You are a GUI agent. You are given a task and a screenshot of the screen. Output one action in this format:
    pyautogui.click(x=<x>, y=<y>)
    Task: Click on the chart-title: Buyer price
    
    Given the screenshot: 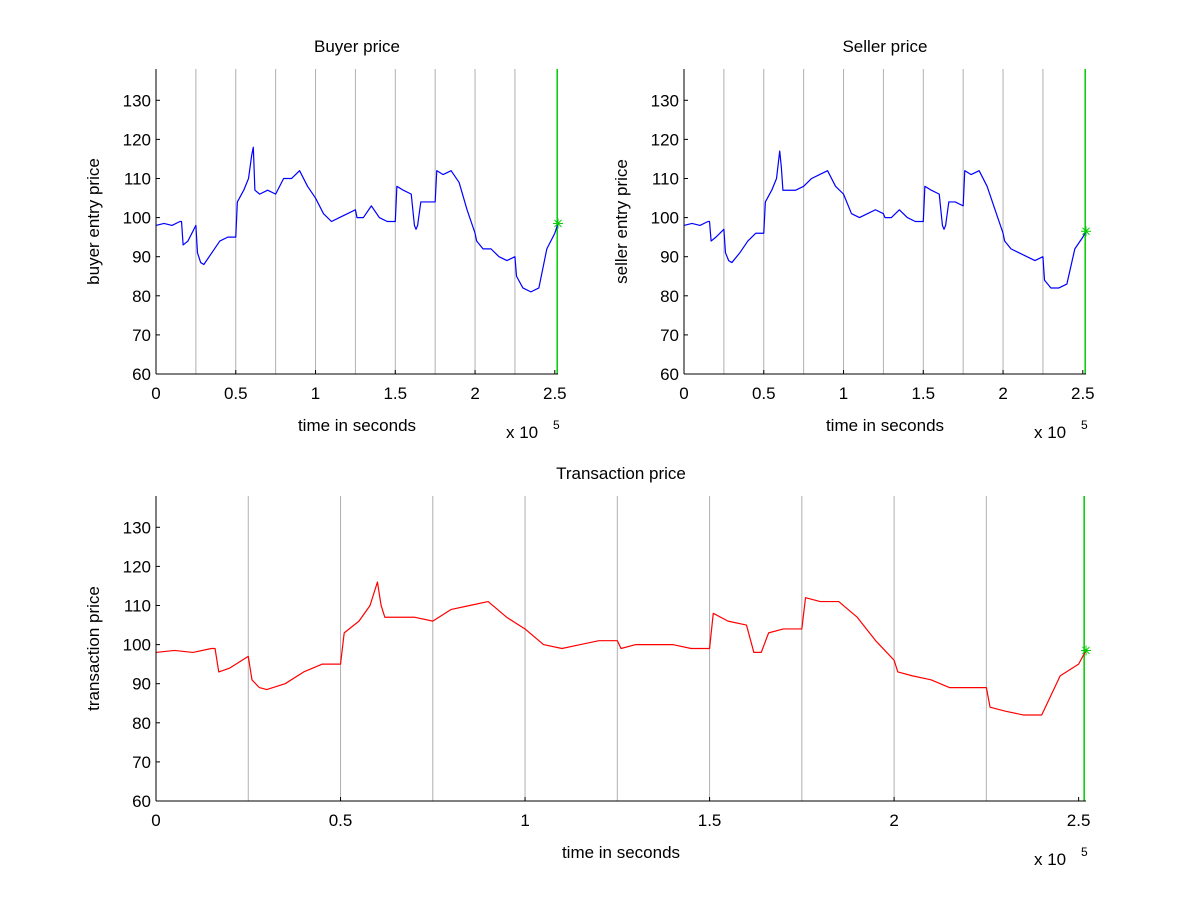 What is the action you would take?
    pyautogui.click(x=357, y=46)
    